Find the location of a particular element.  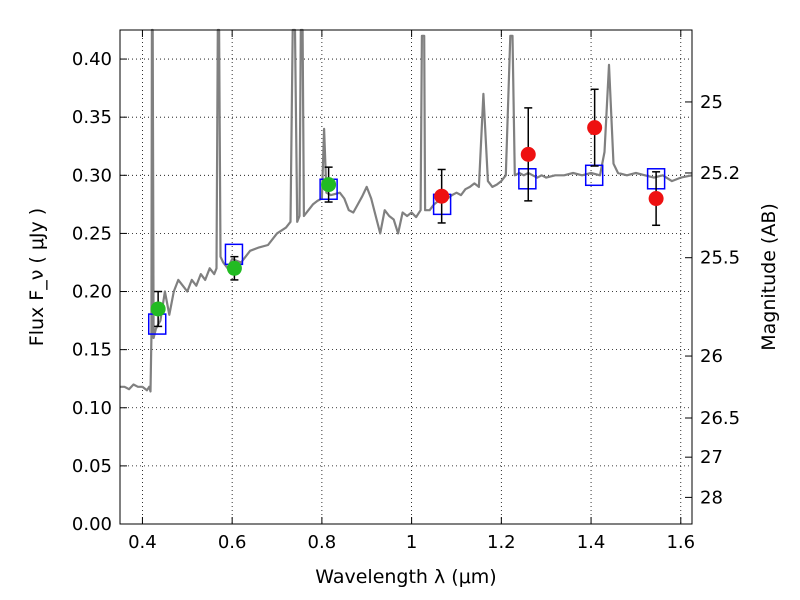

y-tick-label: 0.35 is located at coordinates (92, 117).